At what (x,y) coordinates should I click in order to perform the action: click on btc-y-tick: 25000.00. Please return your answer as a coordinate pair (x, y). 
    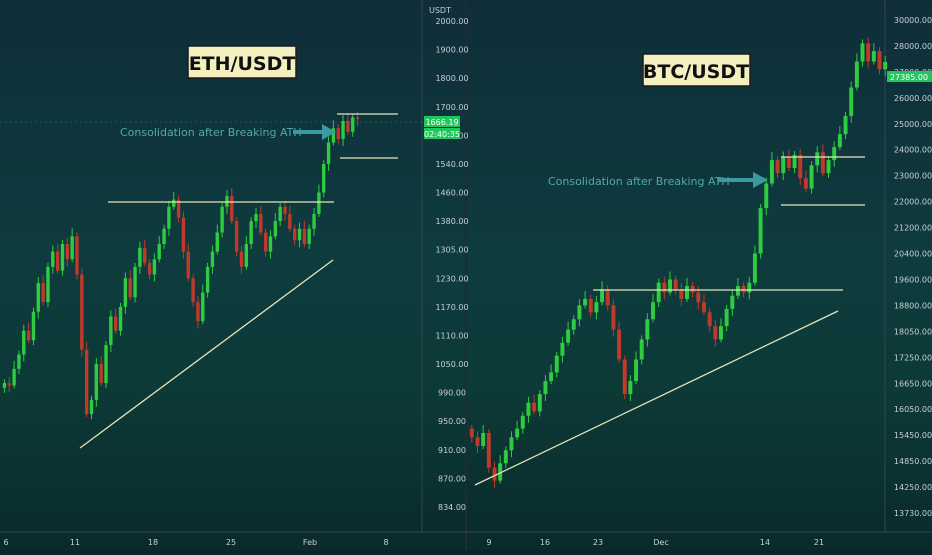
    Looking at the image, I should click on (913, 124).